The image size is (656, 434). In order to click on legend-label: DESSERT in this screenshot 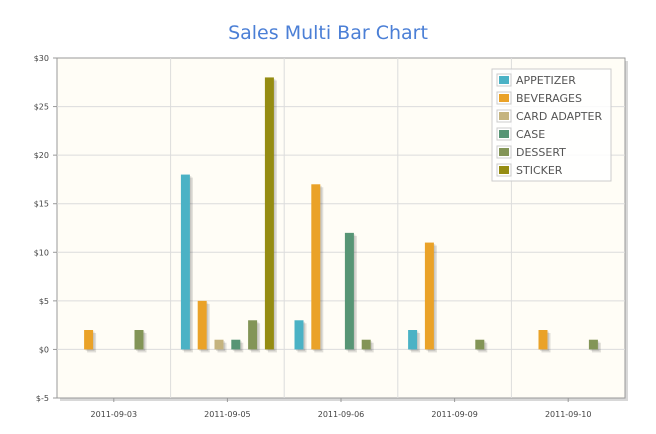, I will do `click(541, 152)`.